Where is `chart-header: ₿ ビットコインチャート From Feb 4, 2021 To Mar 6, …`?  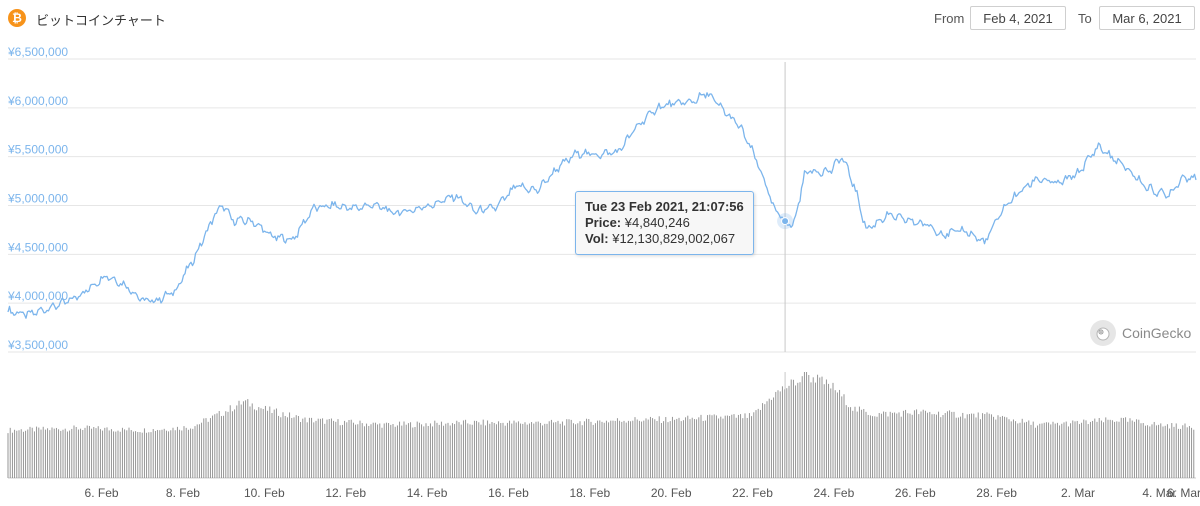 chart-header: ₿ ビットコインチャート From Feb 4, 2021 To Mar 6, … is located at coordinates (600, 18).